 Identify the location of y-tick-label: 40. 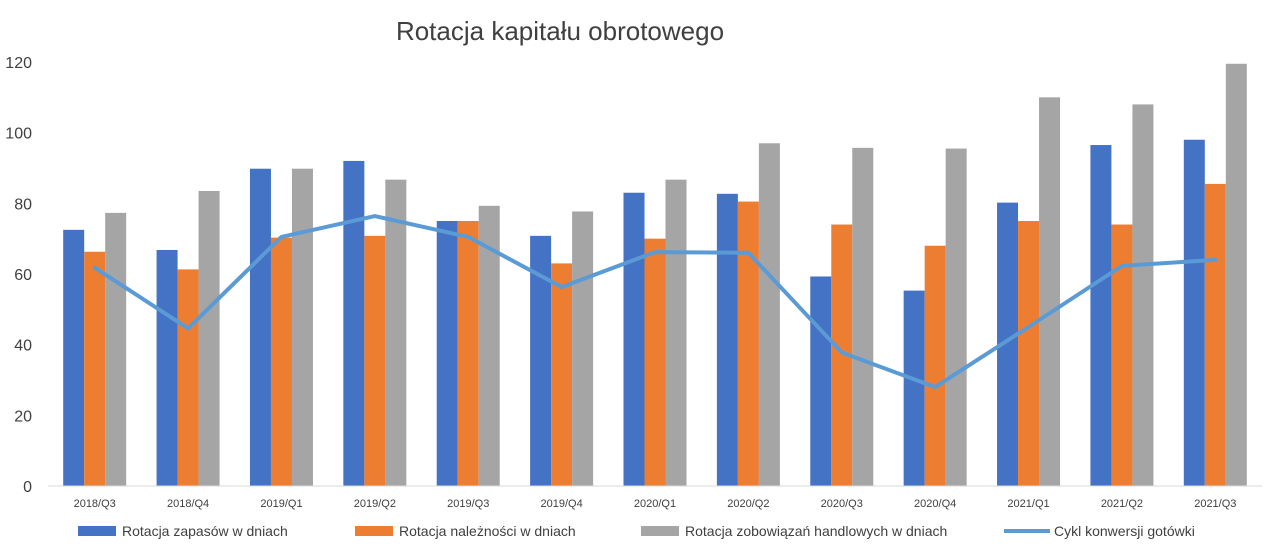
(23, 346).